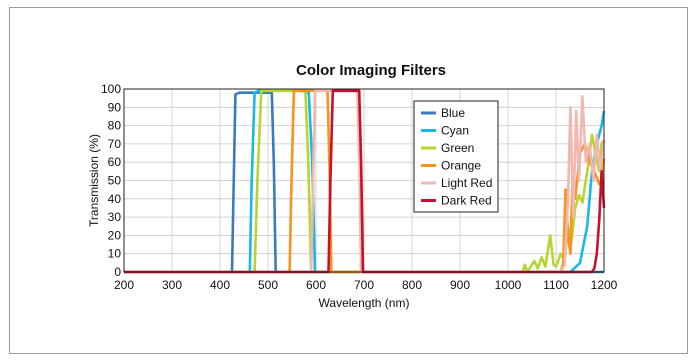 This screenshot has width=697, height=362. I want to click on x-tick-label: 1200, so click(604, 285).